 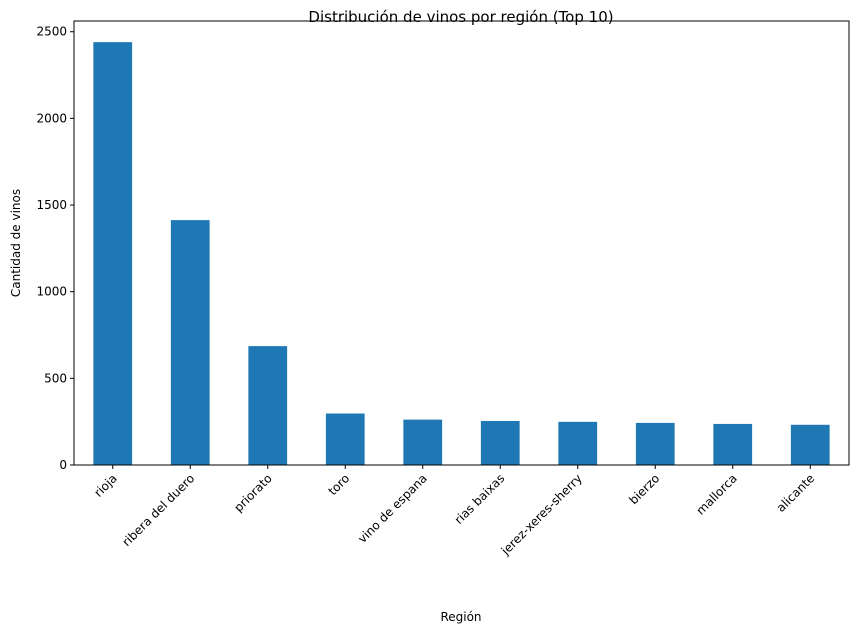 What do you see at coordinates (51, 205) in the screenshot?
I see `y-tick-label: 1500` at bounding box center [51, 205].